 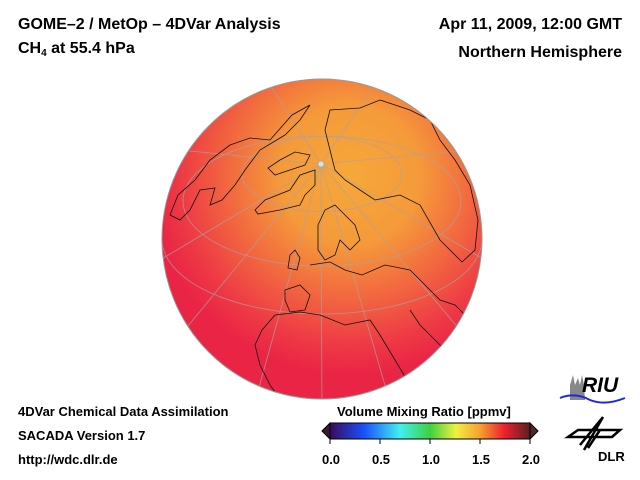 I want to click on species-subscript: 4, so click(x=44, y=53).